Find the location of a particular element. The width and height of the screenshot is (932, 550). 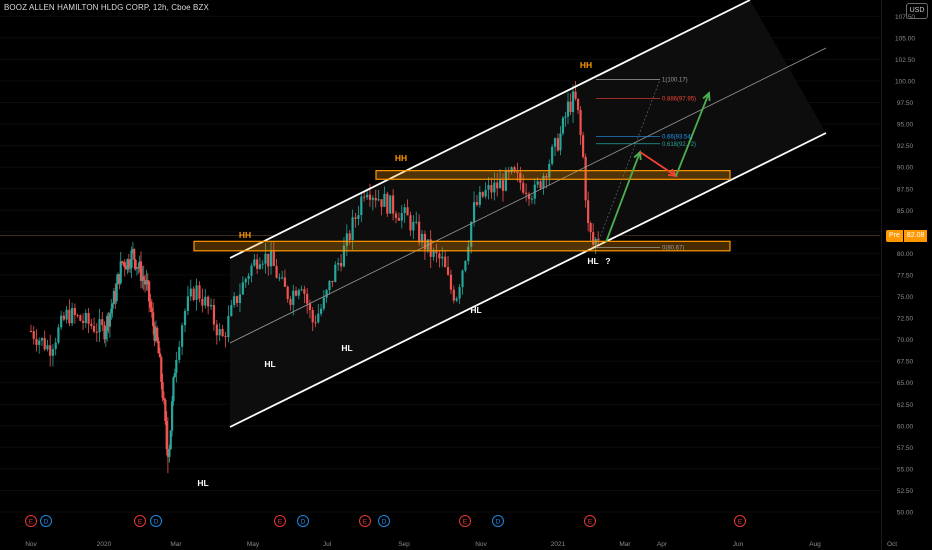

y-tick-label: 100.00 is located at coordinates (905, 82).